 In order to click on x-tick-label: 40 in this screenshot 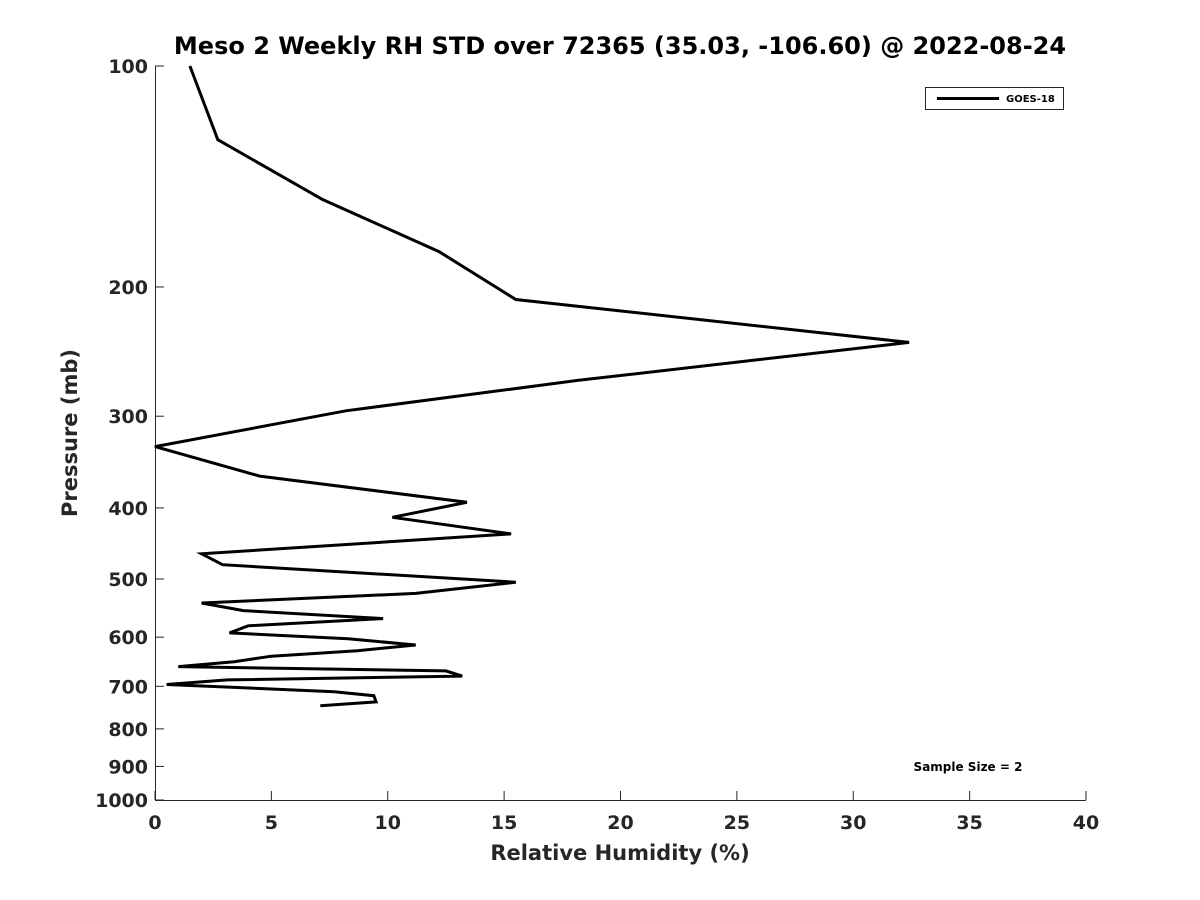, I will do `click(1086, 823)`.